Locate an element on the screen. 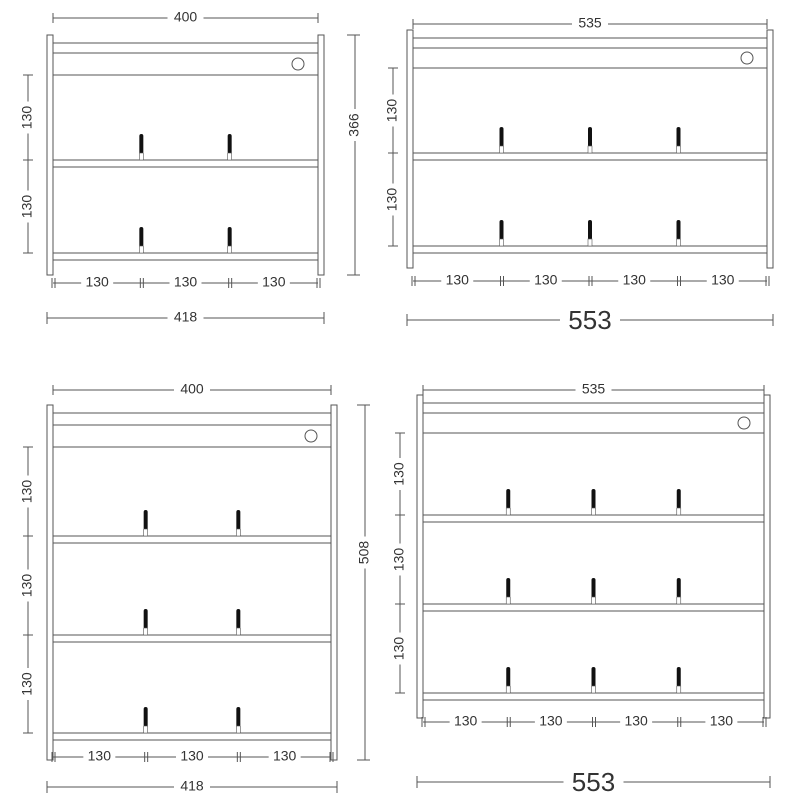  total-height: 366 is located at coordinates (354, 125).